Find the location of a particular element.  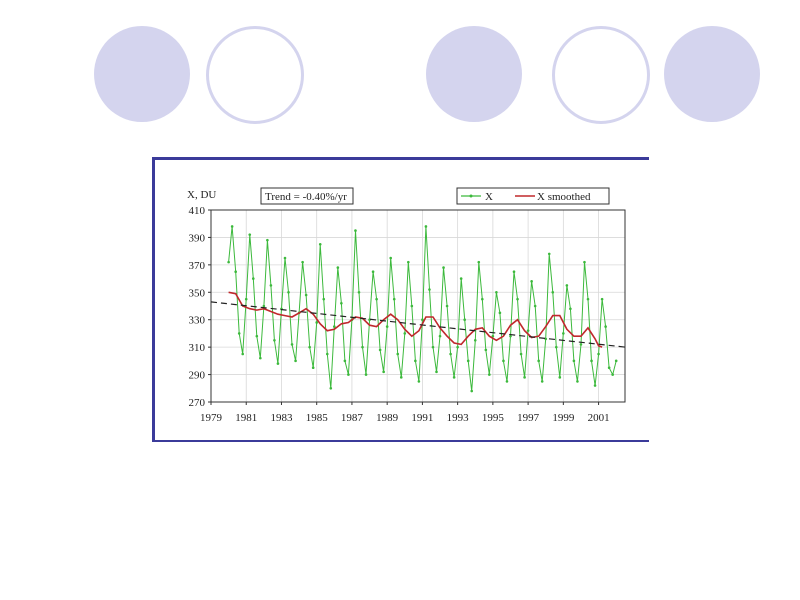

legend-marker-x is located at coordinates (471, 196).